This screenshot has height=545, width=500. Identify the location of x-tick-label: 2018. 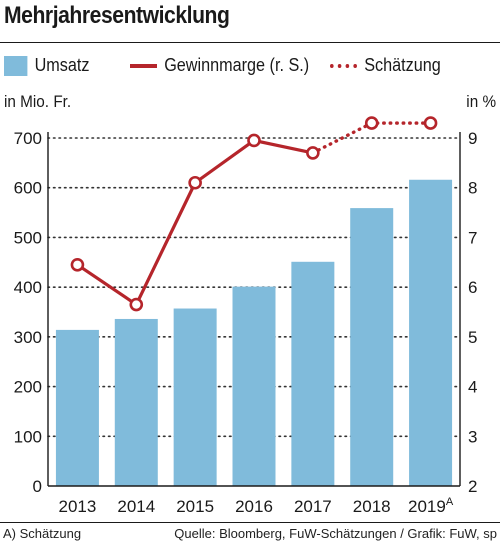
(372, 506).